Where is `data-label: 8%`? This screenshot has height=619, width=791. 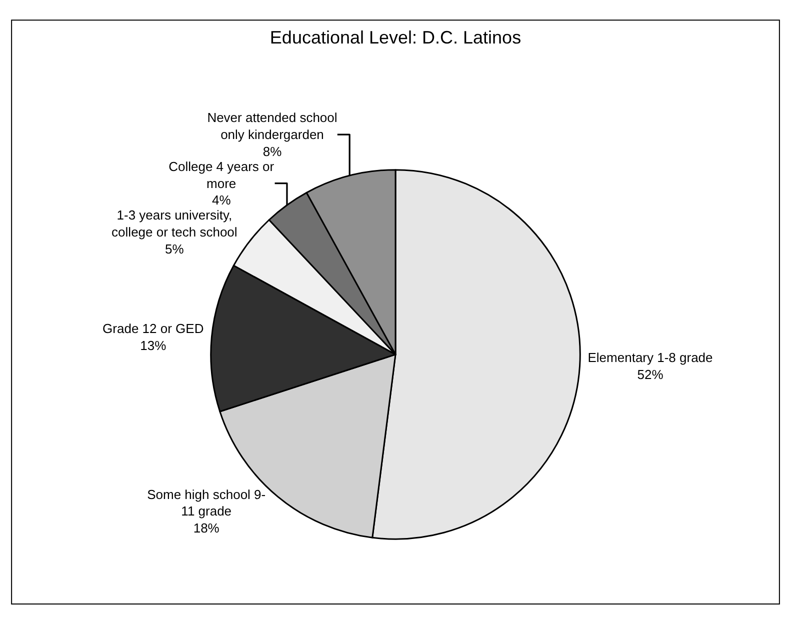 data-label: 8% is located at coordinates (272, 151).